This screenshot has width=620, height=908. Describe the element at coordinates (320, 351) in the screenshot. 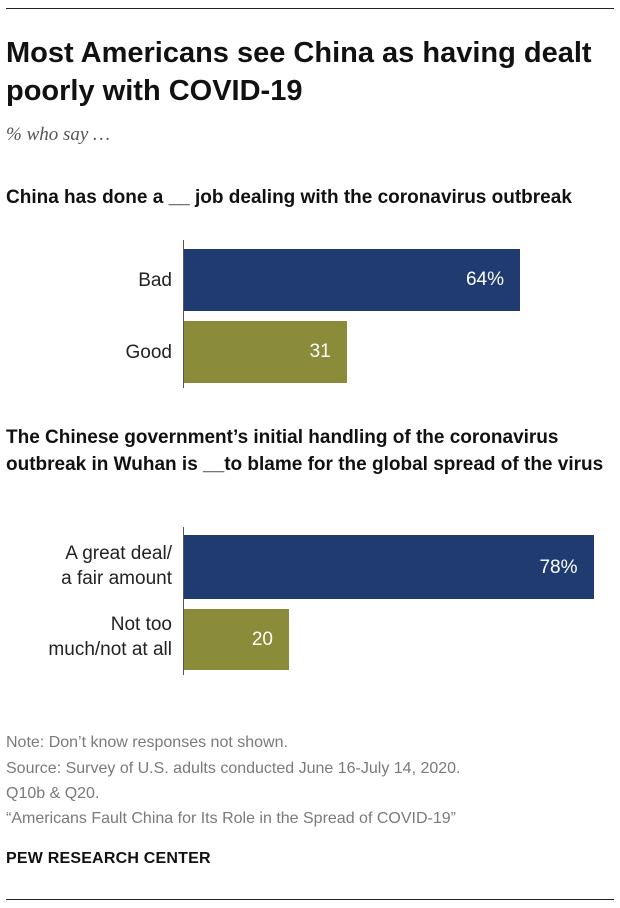

I see `value-label-good: 31` at that location.